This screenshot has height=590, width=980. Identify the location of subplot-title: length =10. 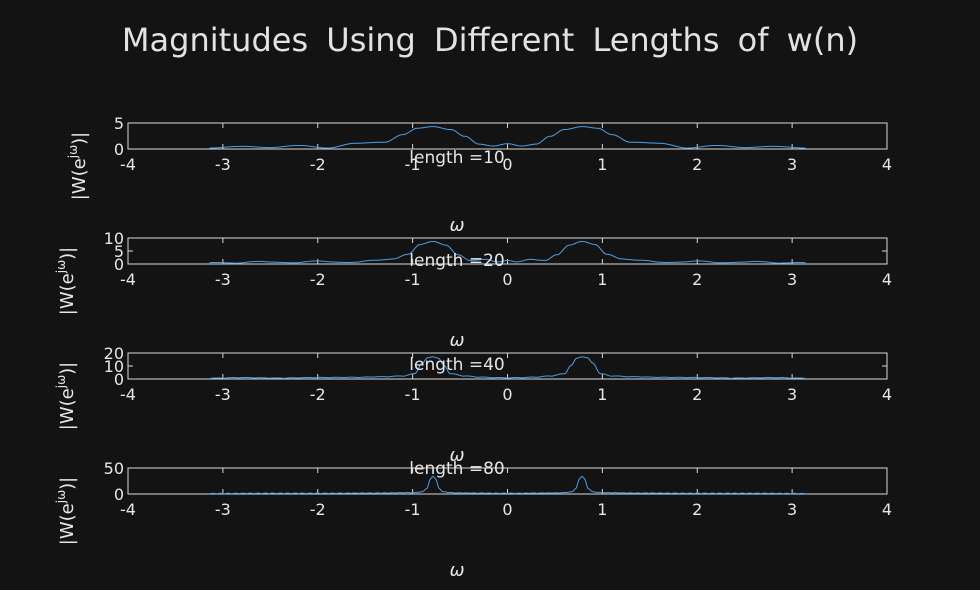
(456, 158).